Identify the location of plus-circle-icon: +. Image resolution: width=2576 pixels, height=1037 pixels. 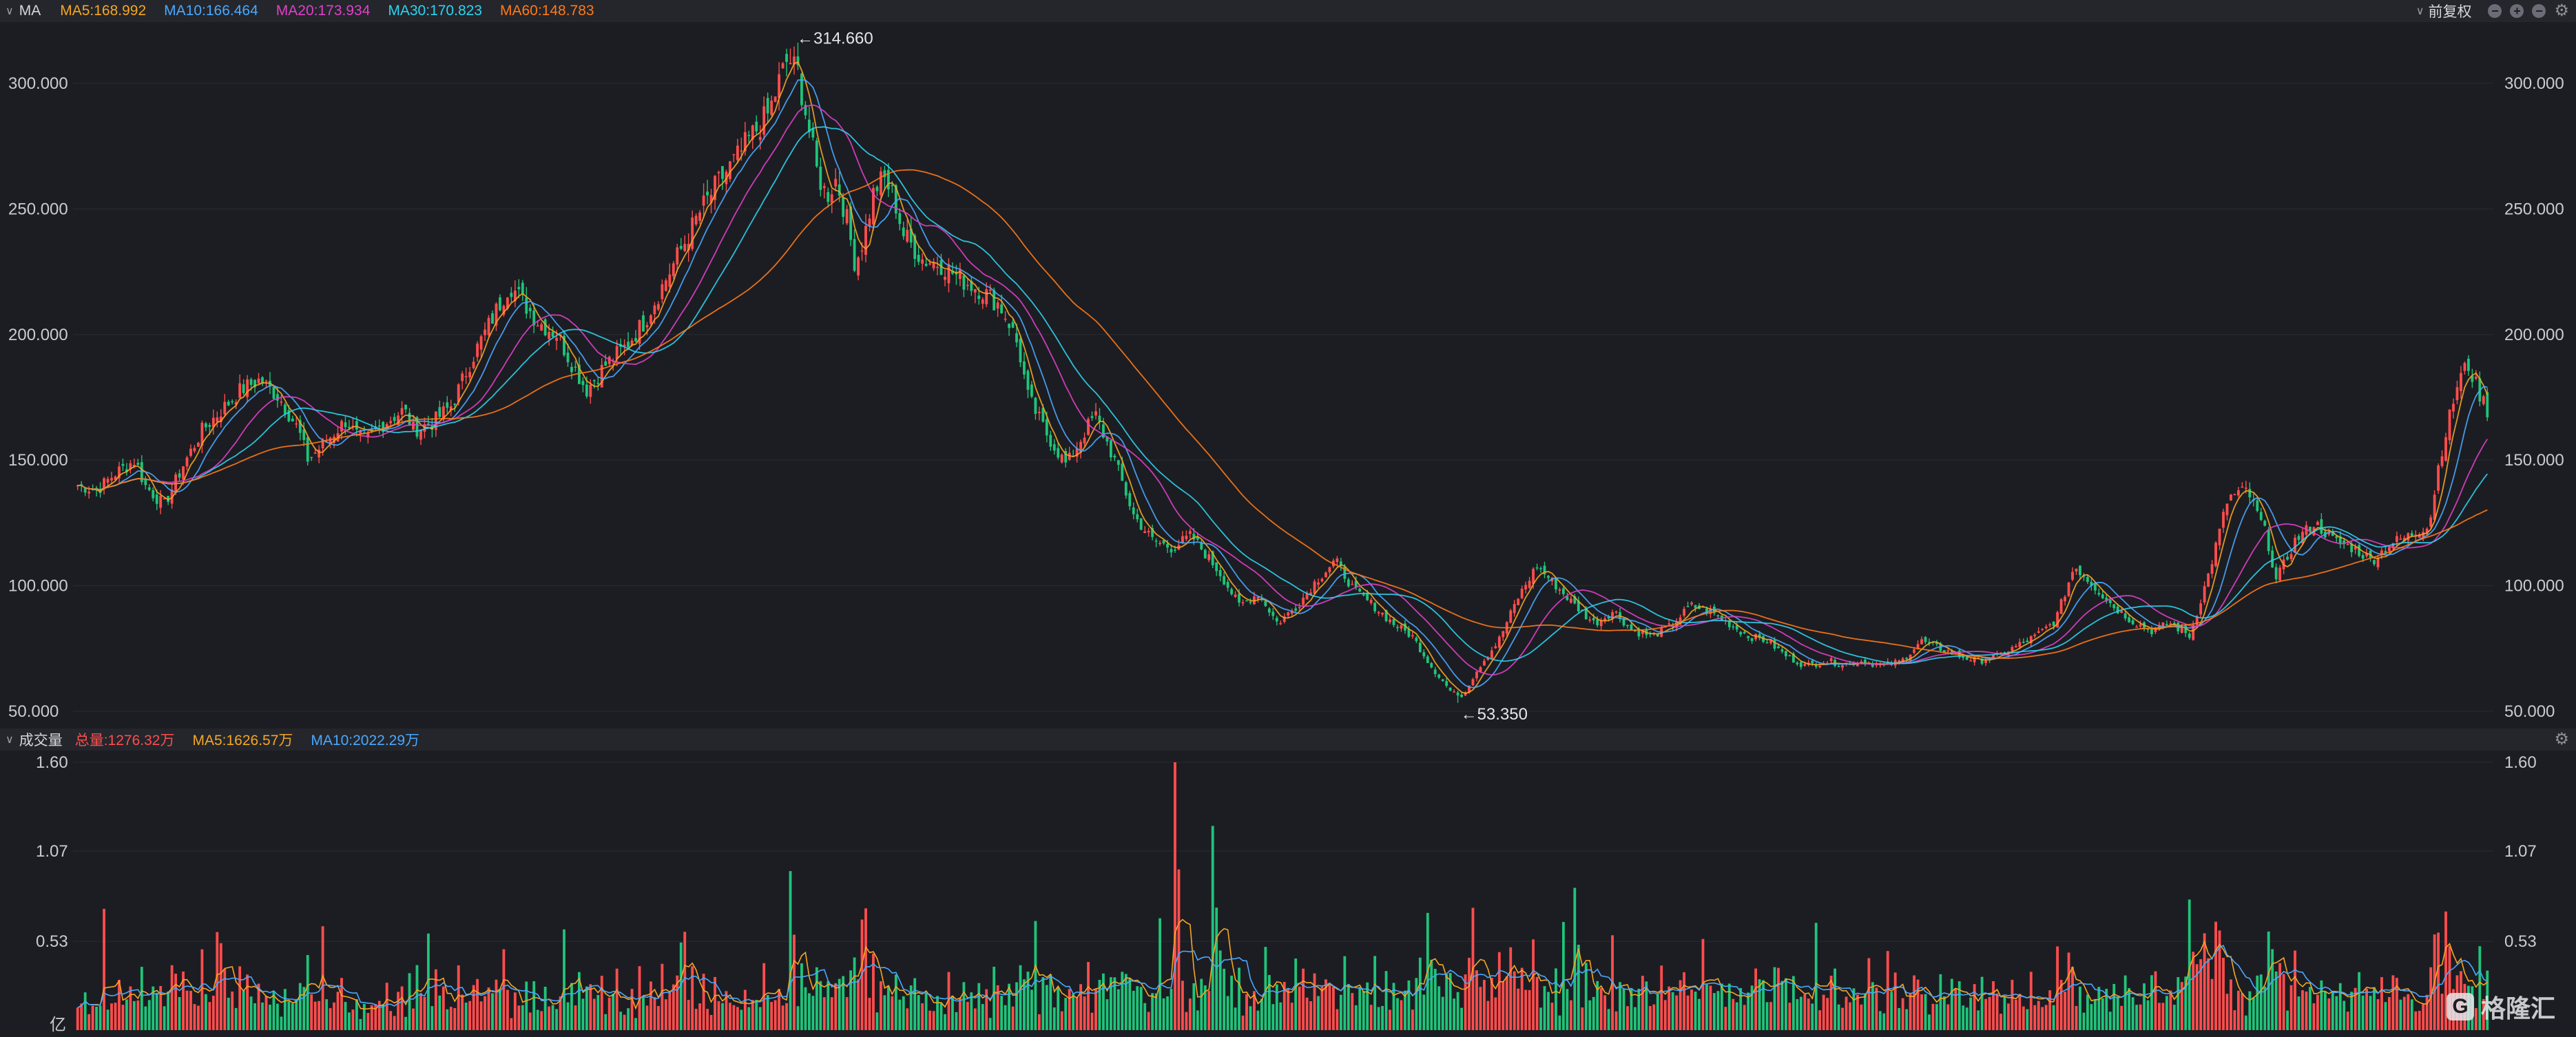
(2517, 11).